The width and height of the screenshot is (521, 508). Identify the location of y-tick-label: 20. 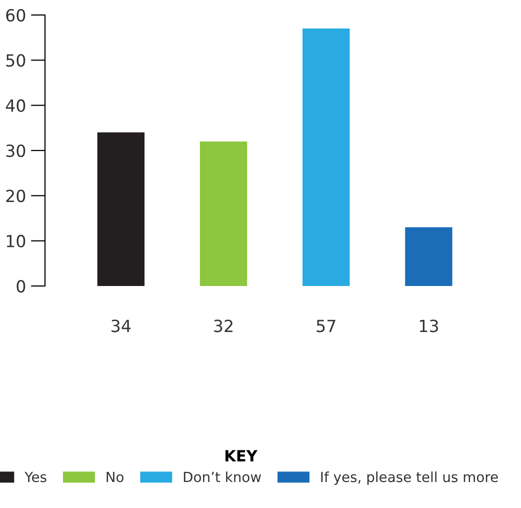
(16, 196).